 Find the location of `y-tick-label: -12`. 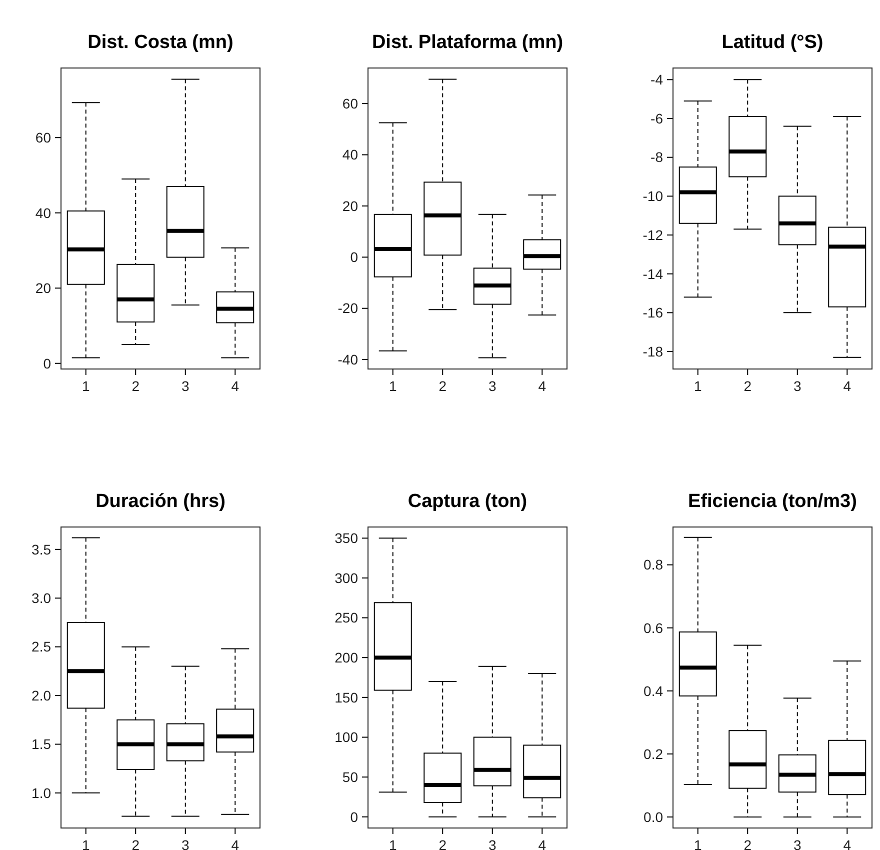

y-tick-label: -12 is located at coordinates (653, 234).